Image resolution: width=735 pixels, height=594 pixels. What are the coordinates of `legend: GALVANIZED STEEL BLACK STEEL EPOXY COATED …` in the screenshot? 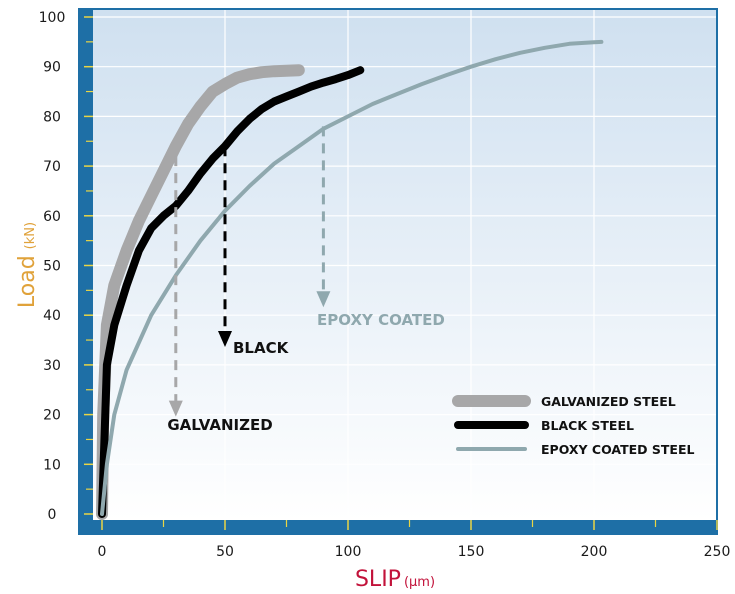 It's located at (573, 425).